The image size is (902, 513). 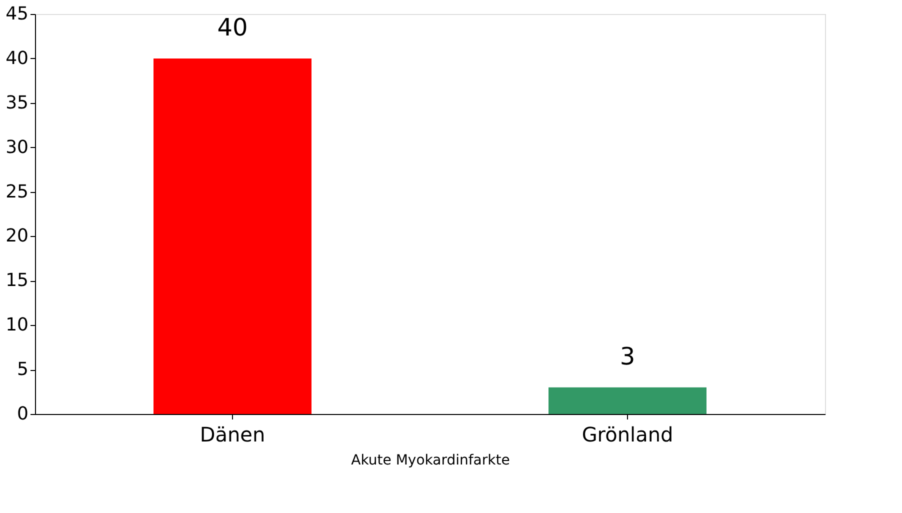 What do you see at coordinates (430, 460) in the screenshot?
I see `x-axis-title: Akute Myokardinfarkte` at bounding box center [430, 460].